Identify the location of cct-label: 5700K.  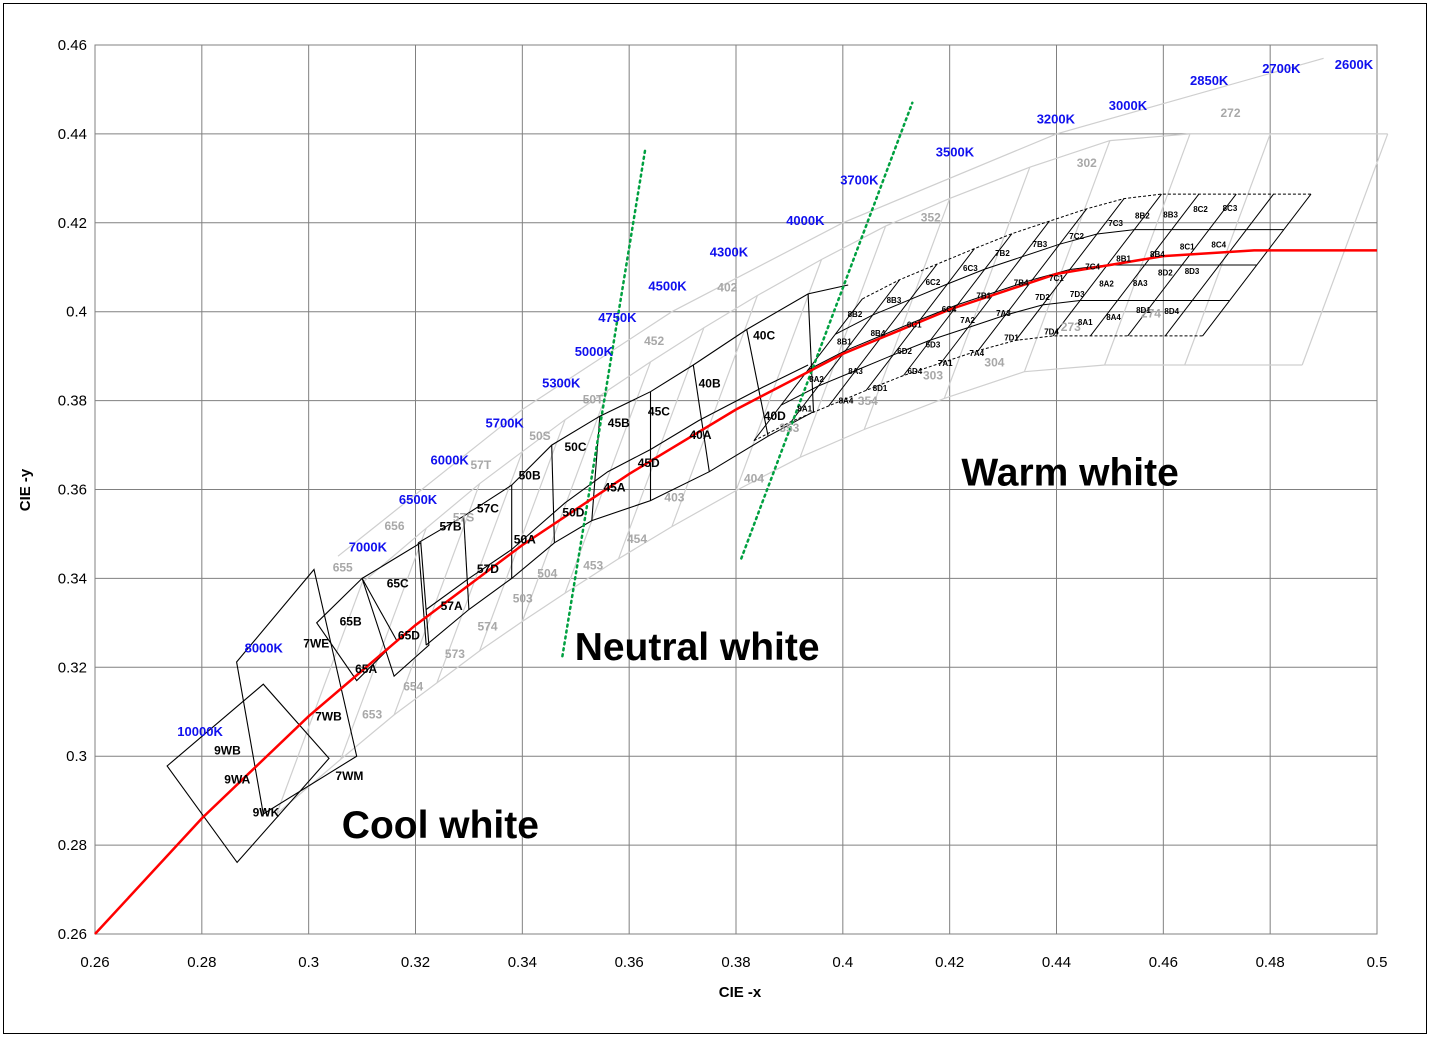
(505, 422).